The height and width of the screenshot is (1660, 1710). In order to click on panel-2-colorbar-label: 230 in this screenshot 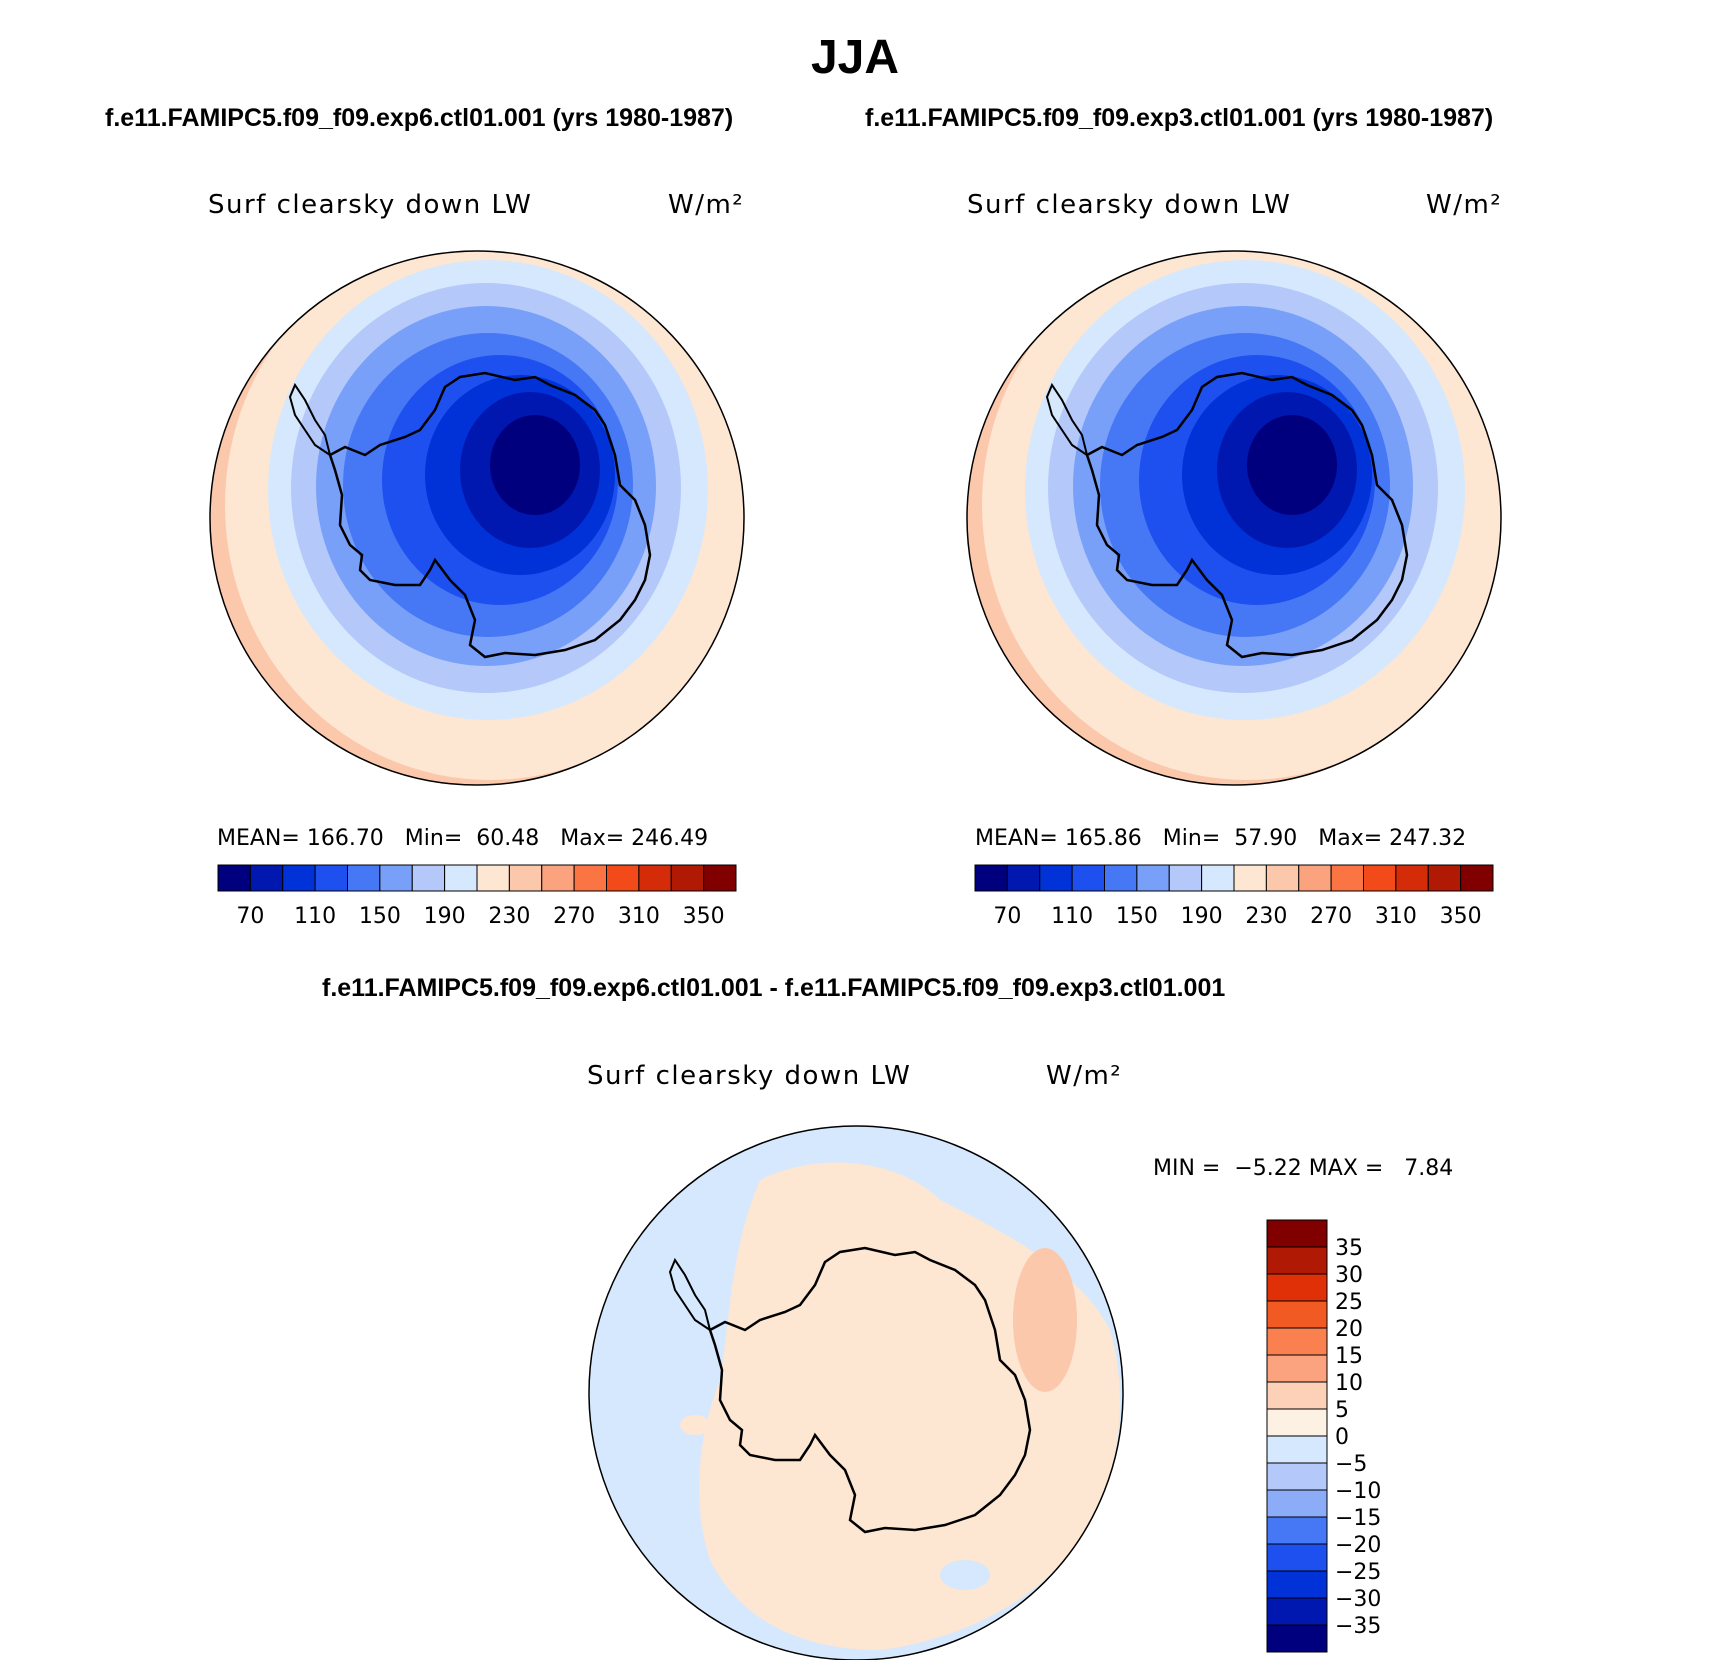, I will do `click(1266, 916)`.